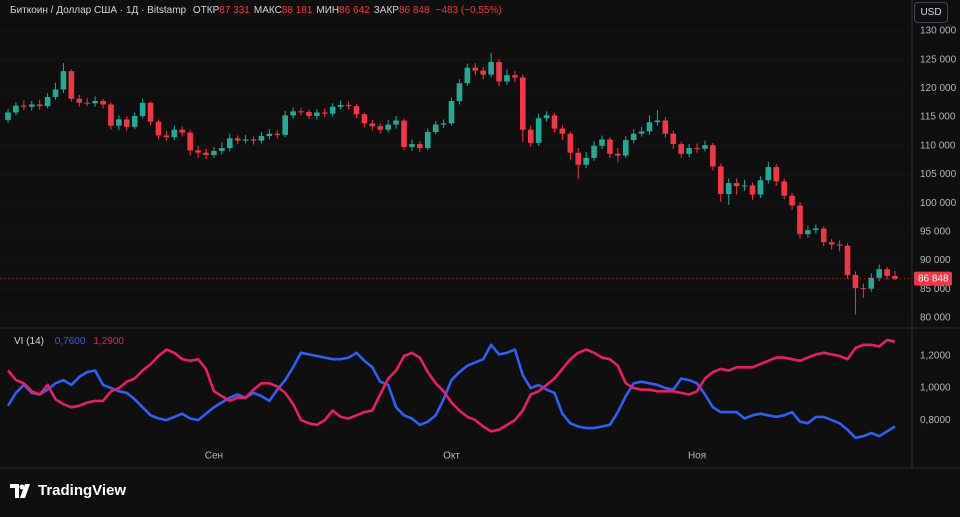 The height and width of the screenshot is (517, 960). What do you see at coordinates (935, 289) in the screenshot?
I see `y-tick-label: 85 000` at bounding box center [935, 289].